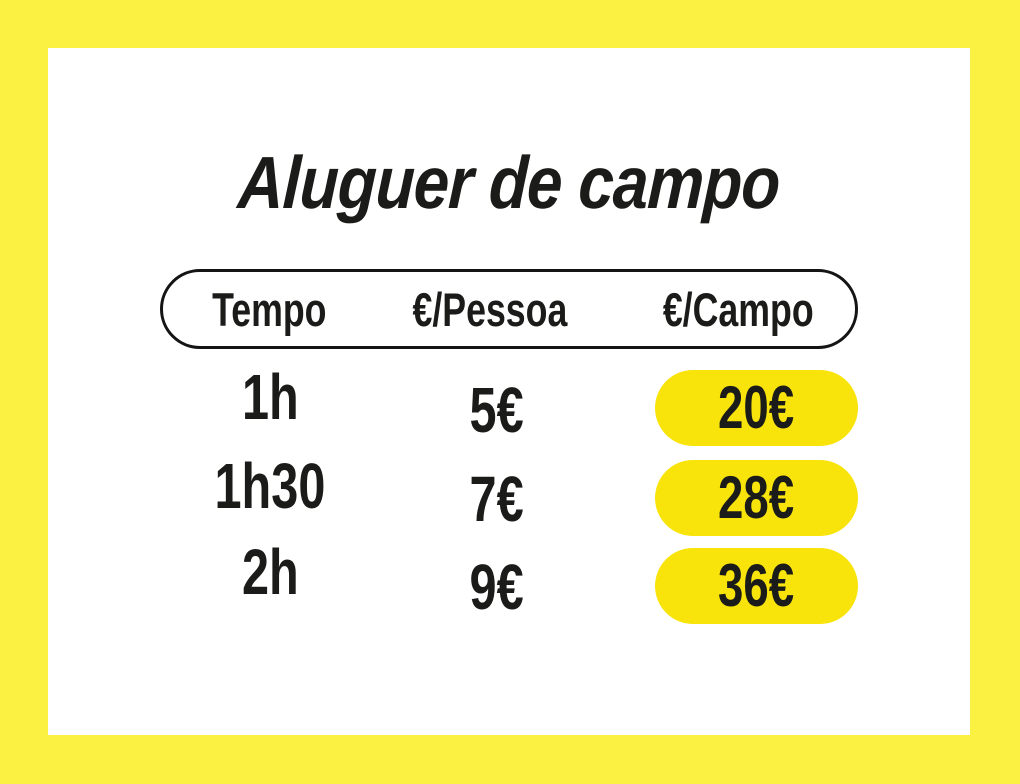 Image resolution: width=1020 pixels, height=784 pixels. I want to click on poster-title: Aluguer de campo, so click(509, 182).